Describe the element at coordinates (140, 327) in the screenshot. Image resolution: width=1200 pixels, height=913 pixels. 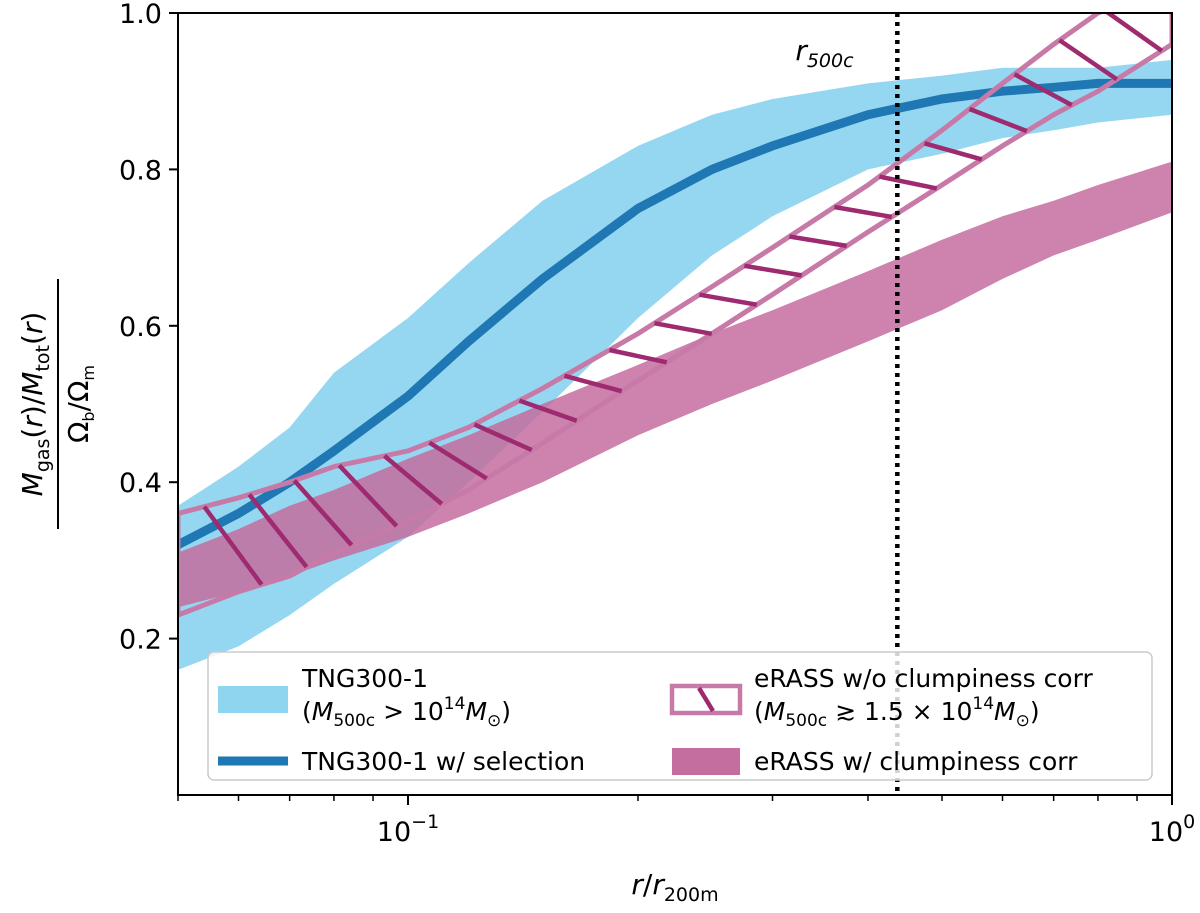
I see `y-tick-label: 0.6` at that location.